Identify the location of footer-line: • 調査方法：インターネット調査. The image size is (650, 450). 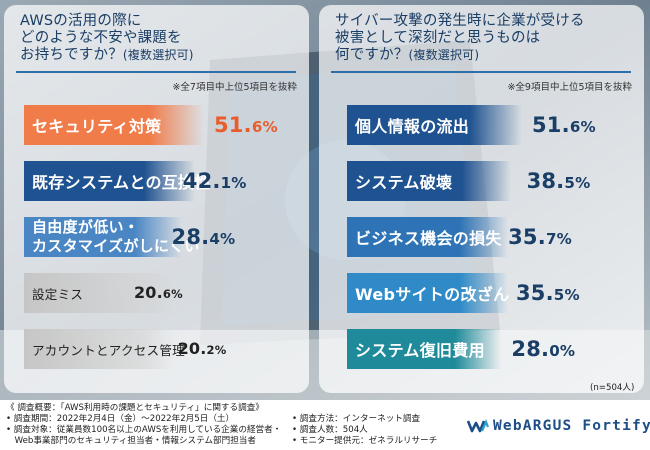
(356, 419).